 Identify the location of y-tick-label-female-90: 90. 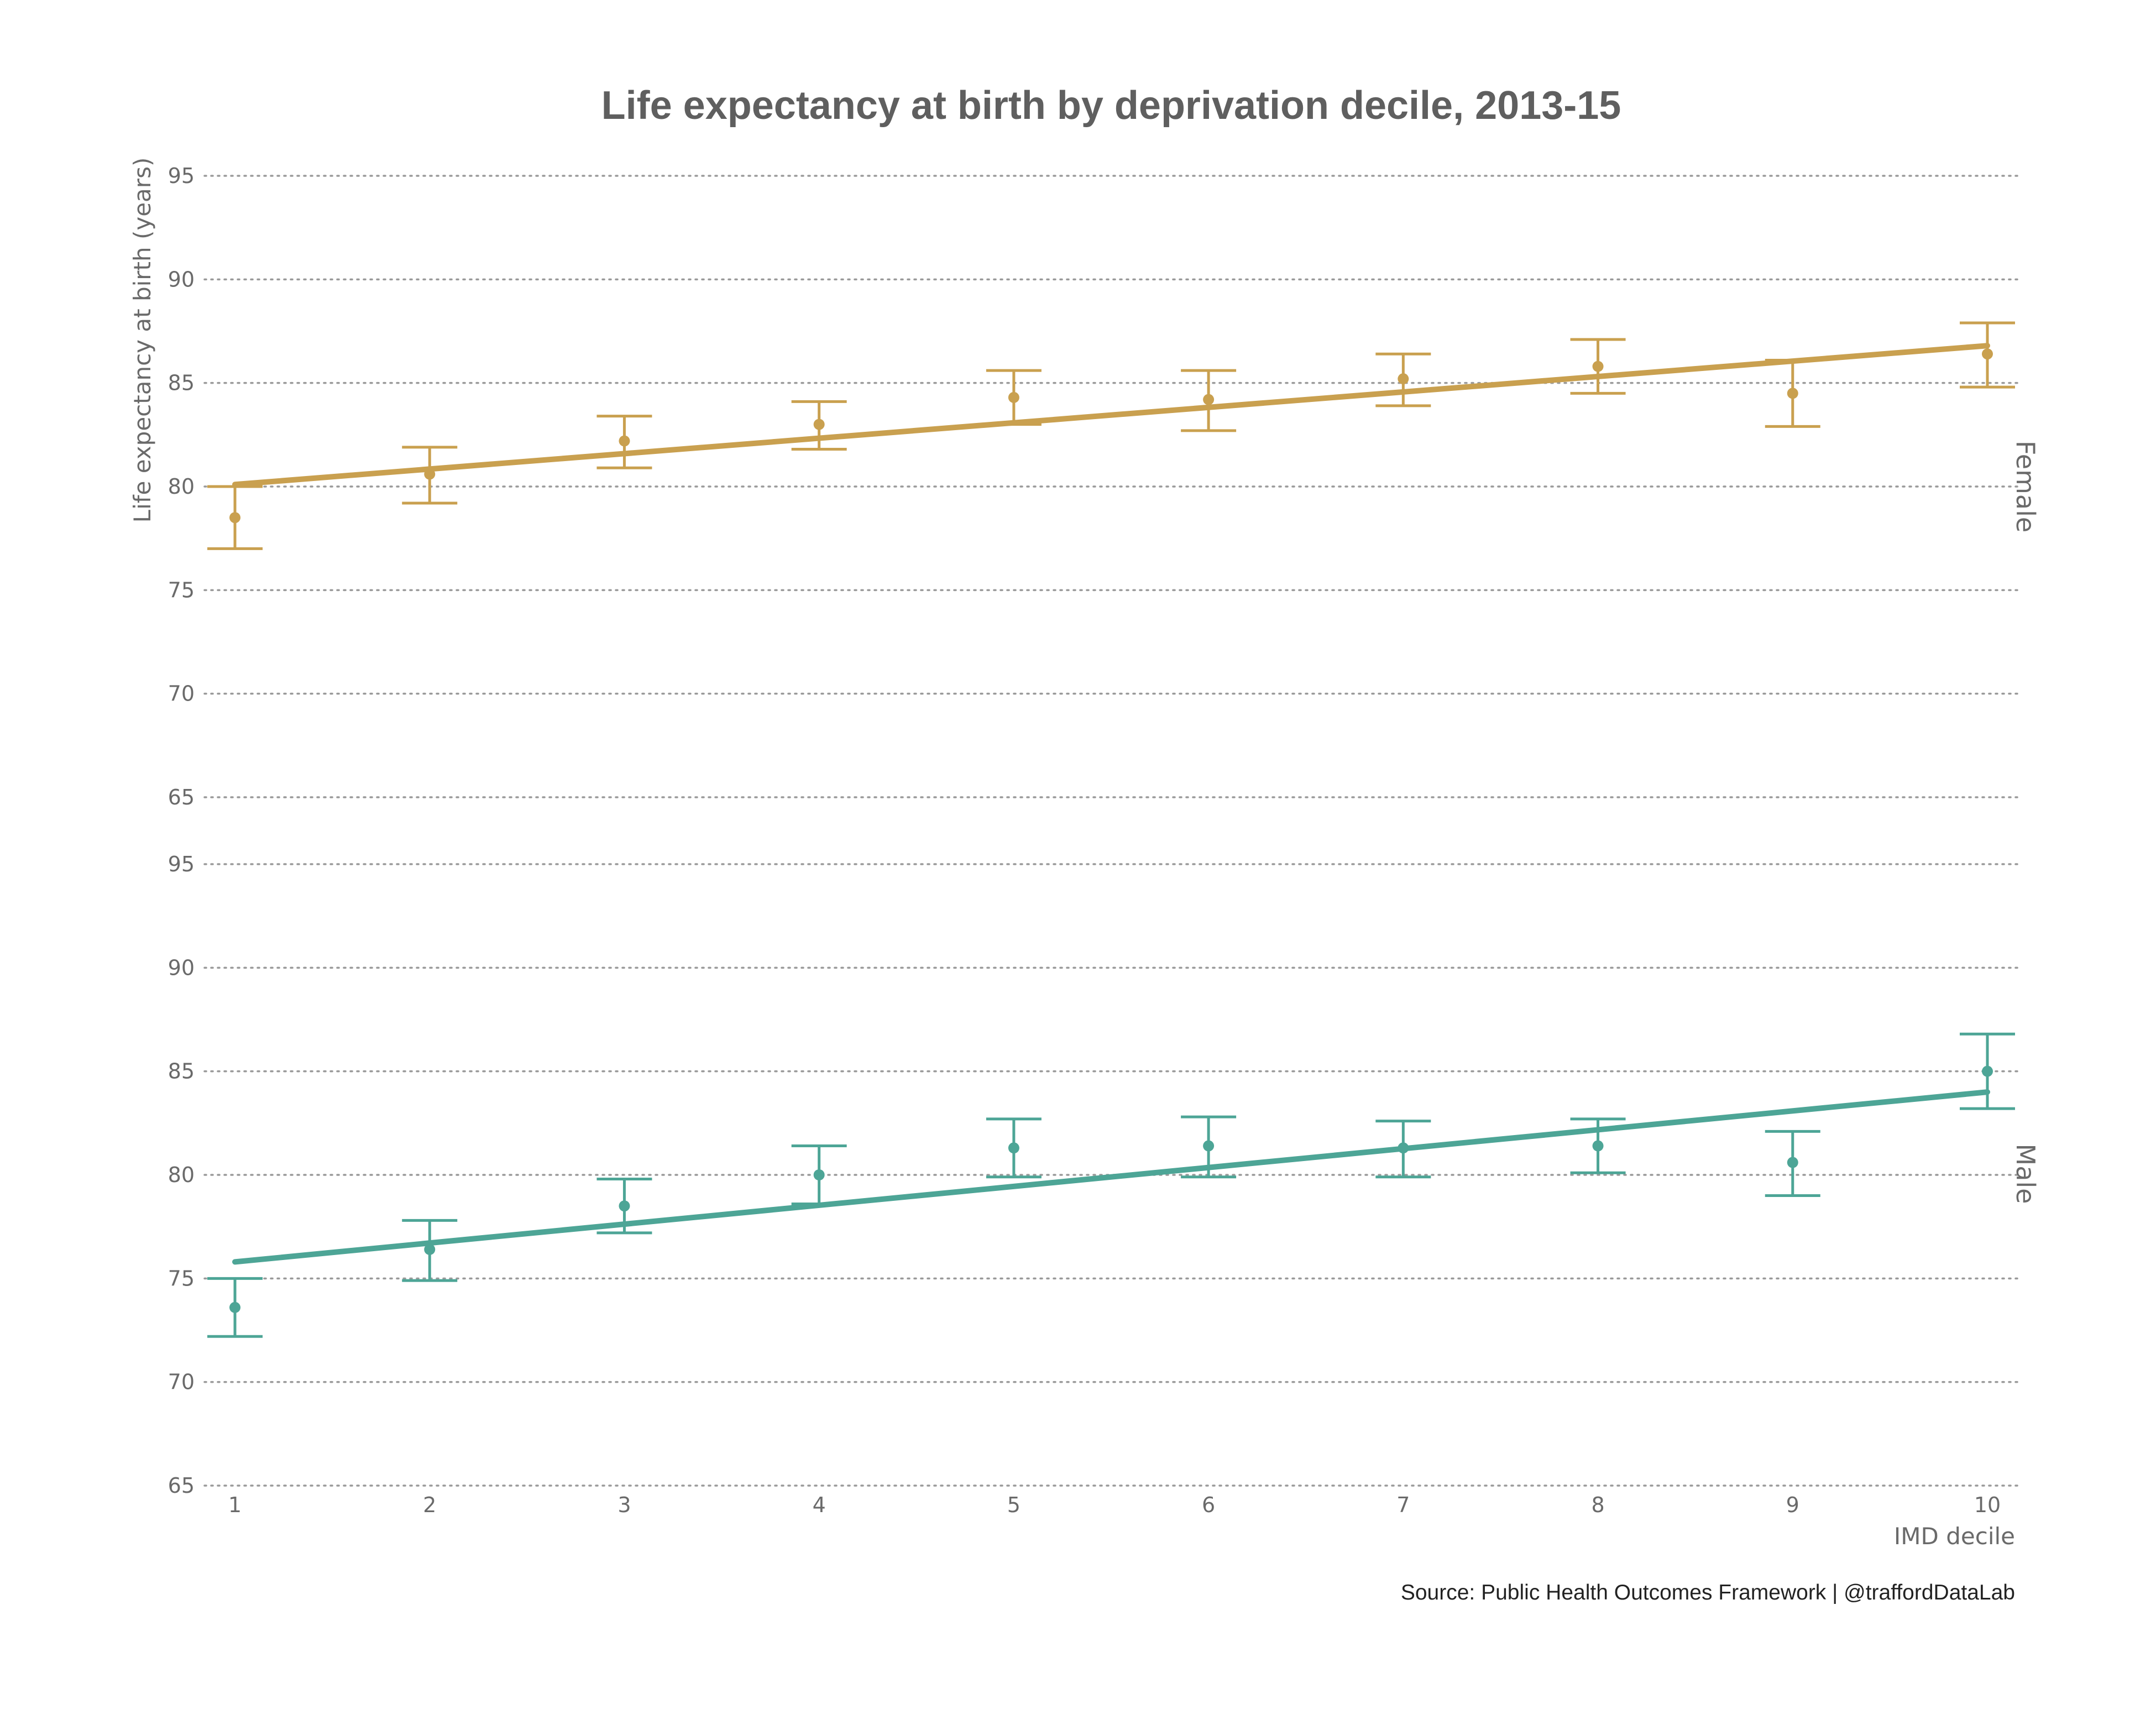
(182, 279).